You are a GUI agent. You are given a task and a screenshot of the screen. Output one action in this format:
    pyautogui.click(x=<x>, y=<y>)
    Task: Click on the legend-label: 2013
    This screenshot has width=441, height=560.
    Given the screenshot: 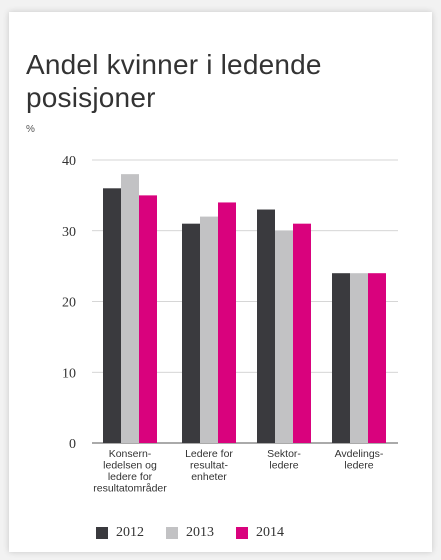 What is the action you would take?
    pyautogui.click(x=200, y=532)
    